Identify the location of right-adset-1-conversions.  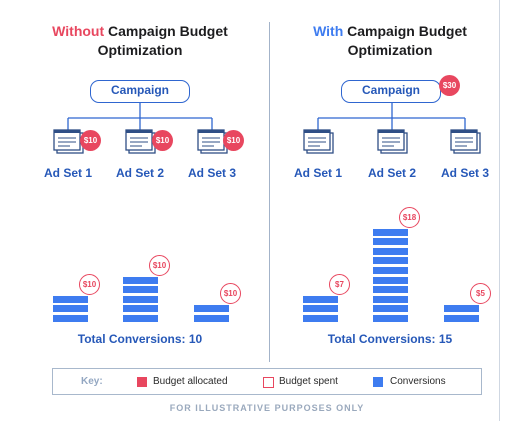
(320, 161).